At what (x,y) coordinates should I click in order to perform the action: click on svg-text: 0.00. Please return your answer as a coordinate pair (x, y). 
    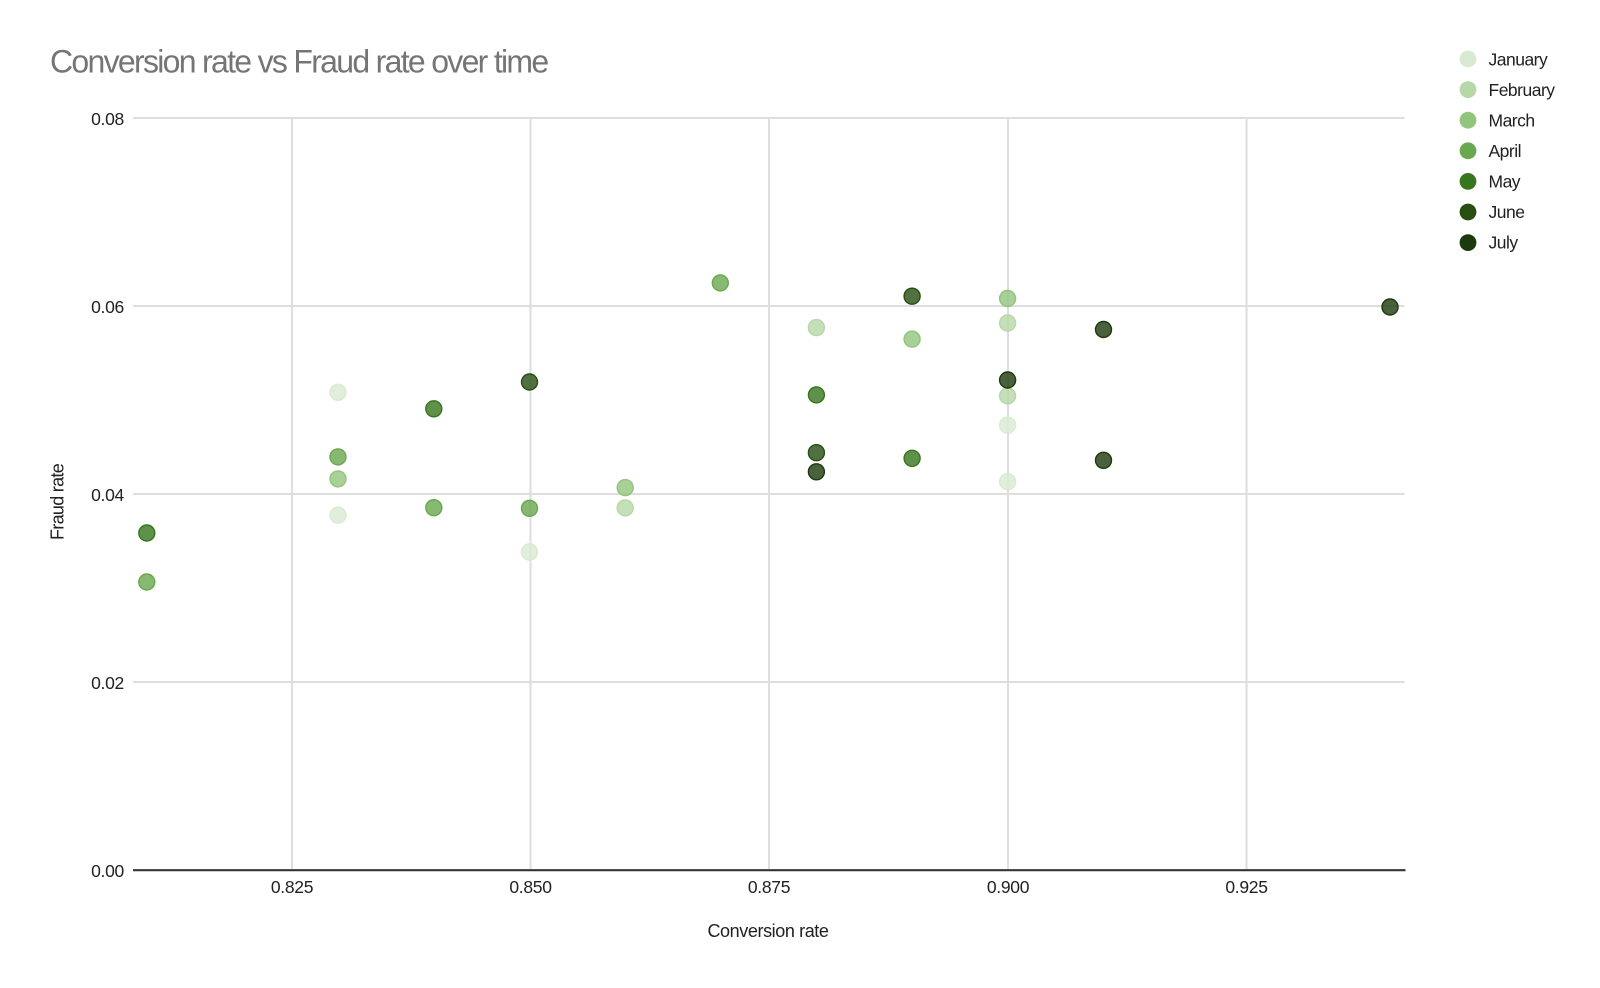
    Looking at the image, I should click on (107, 871).